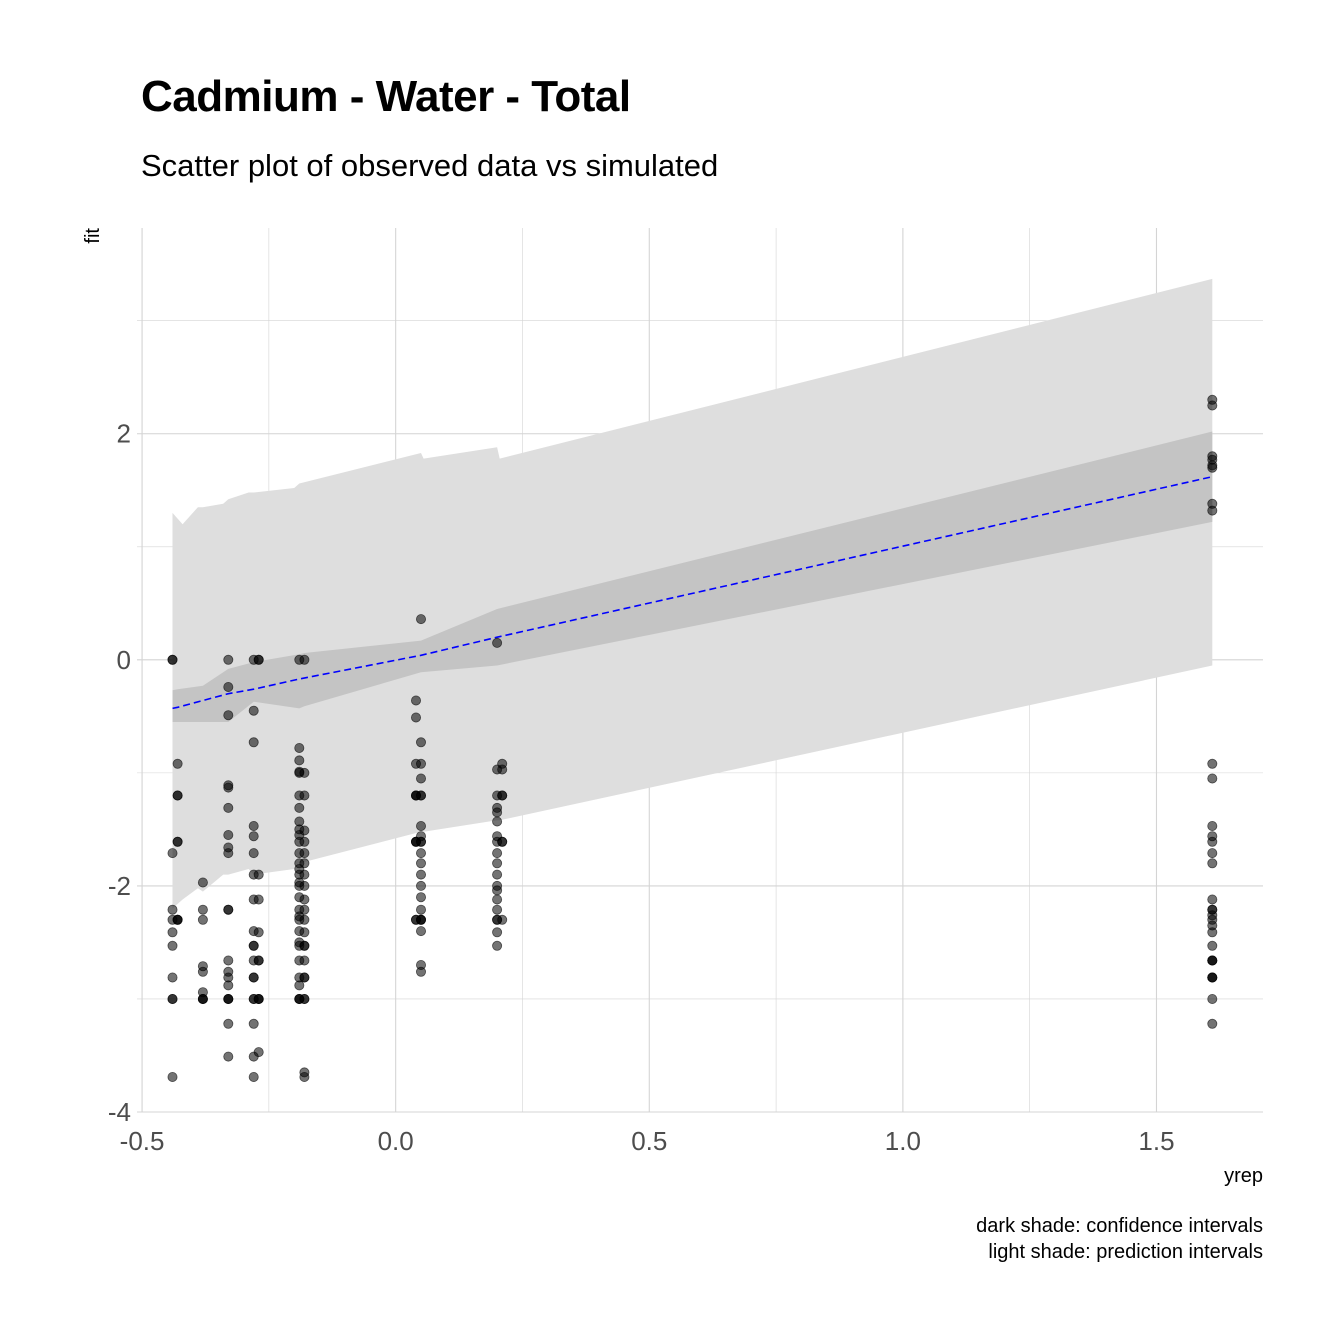 This screenshot has height=1344, width=1344. Describe the element at coordinates (1119, 1226) in the screenshot. I see `caption-line-1: dark shade: confidence intervals` at that location.